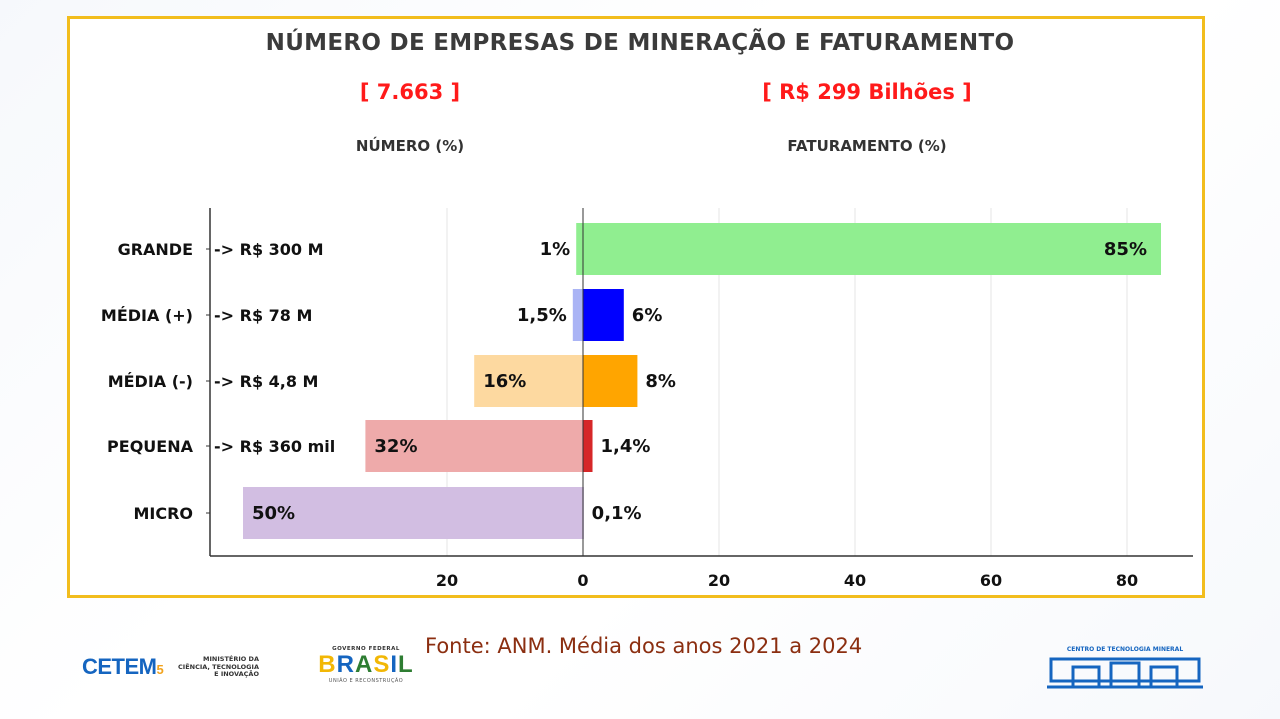 The width and height of the screenshot is (1280, 719). Describe the element at coordinates (366, 664) in the screenshot. I see `brasil-wordmark: BRASIL` at that location.